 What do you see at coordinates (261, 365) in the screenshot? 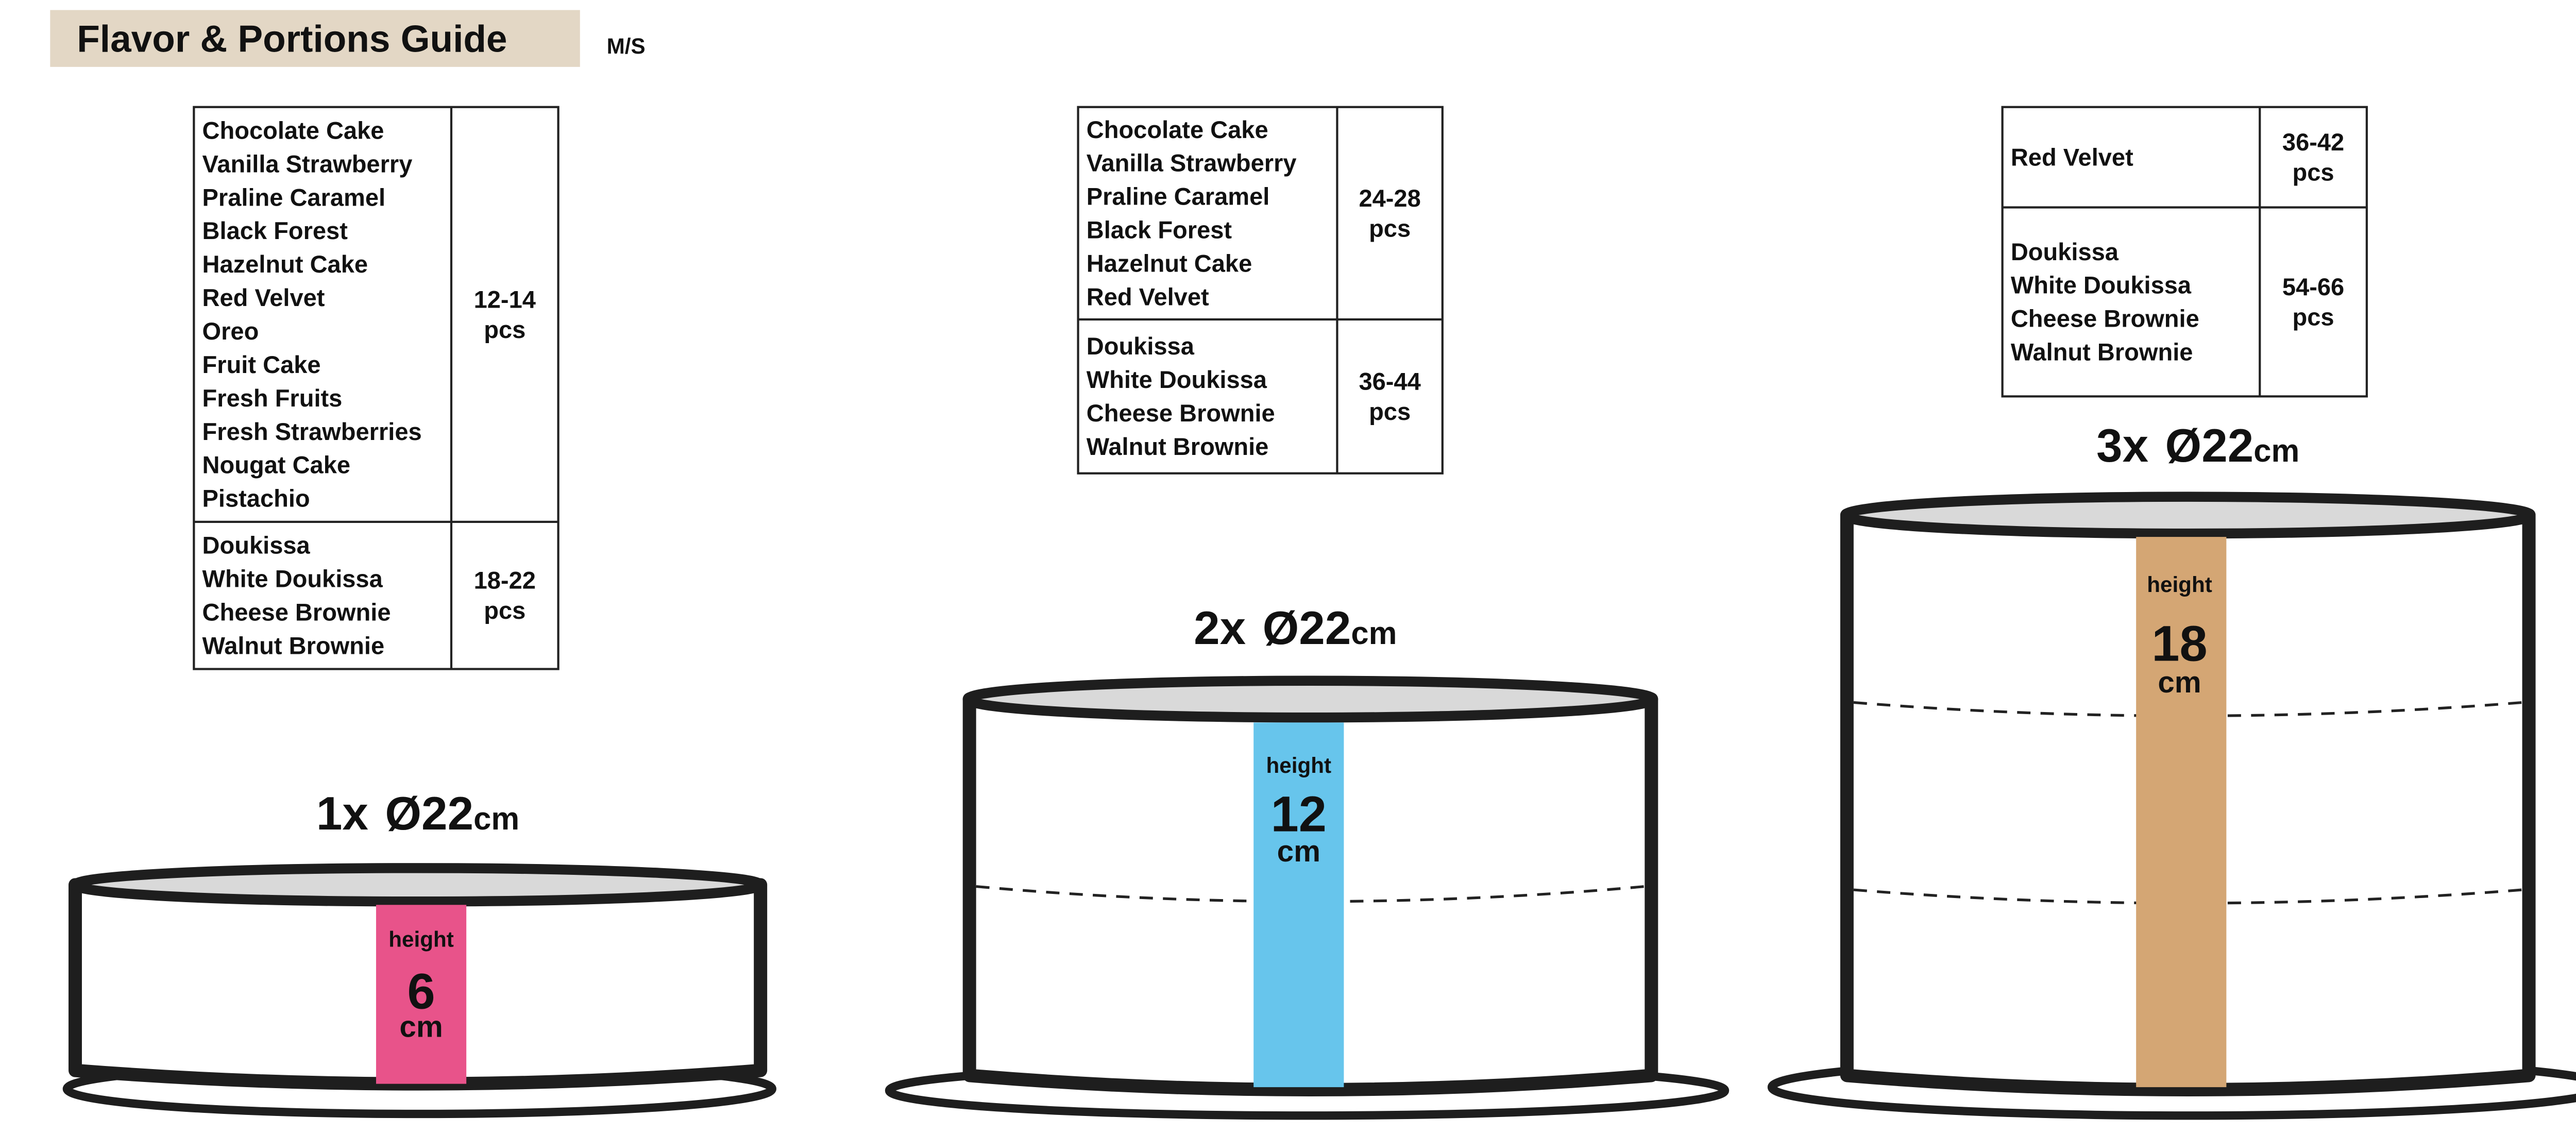
I see `flavor-name: Fruit Cake` at bounding box center [261, 365].